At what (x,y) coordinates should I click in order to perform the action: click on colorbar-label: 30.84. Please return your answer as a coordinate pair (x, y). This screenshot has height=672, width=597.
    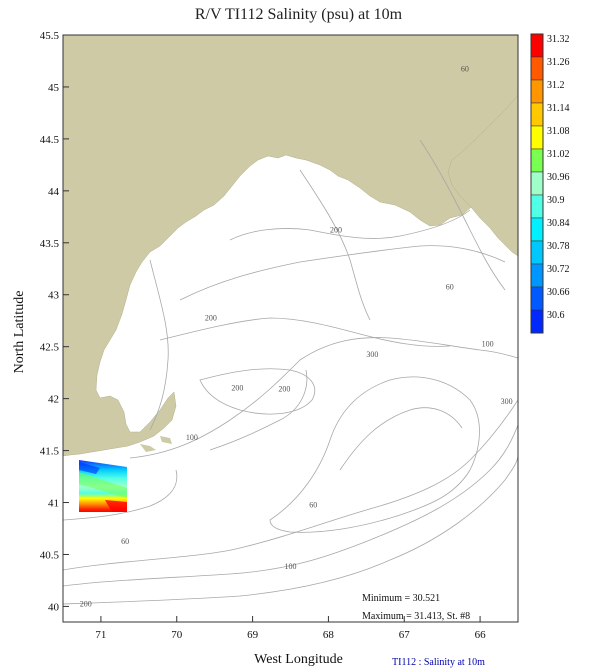
    Looking at the image, I should click on (558, 223).